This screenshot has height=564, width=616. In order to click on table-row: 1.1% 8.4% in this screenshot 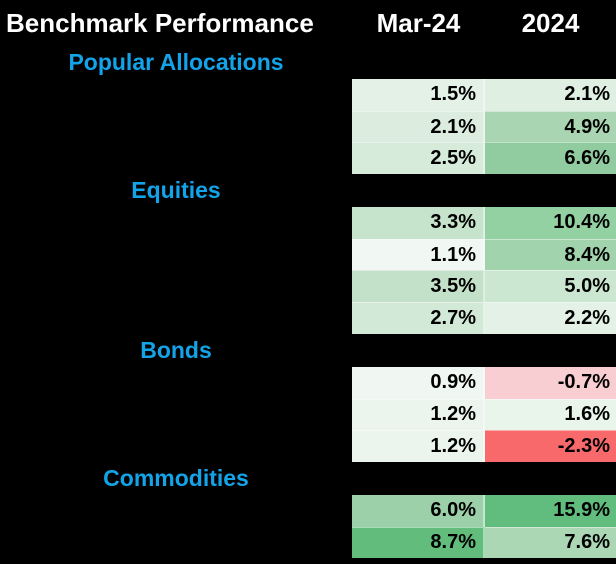, I will do `click(308, 254)`.